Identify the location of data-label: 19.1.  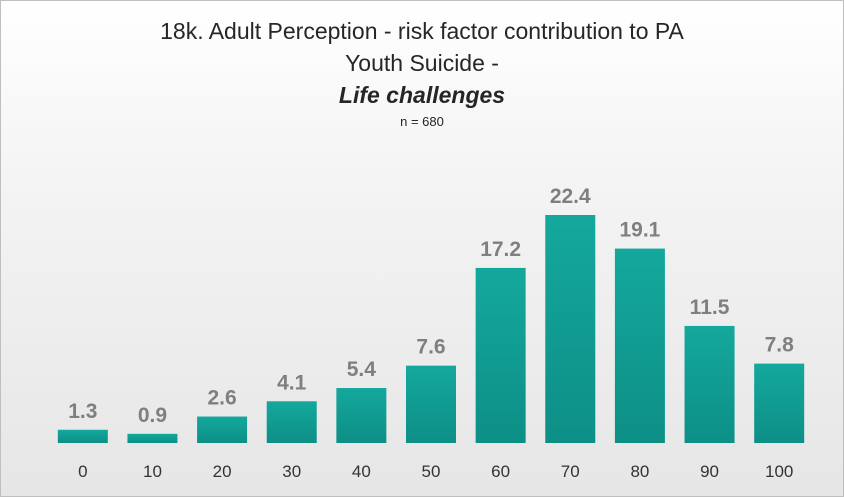
(639, 230).